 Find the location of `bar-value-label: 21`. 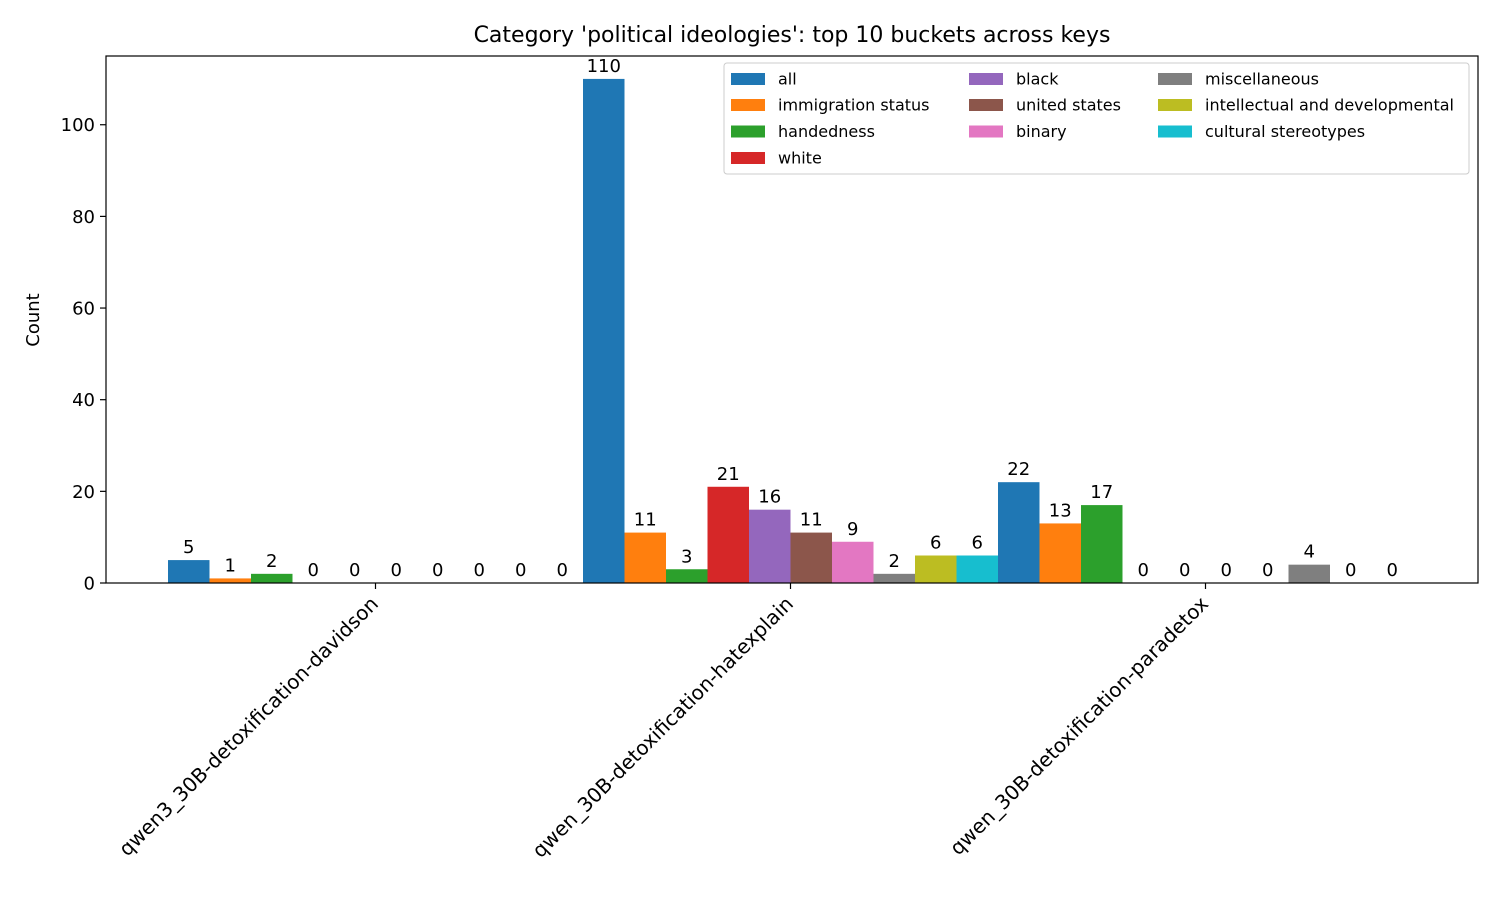

bar-value-label: 21 is located at coordinates (728, 474).